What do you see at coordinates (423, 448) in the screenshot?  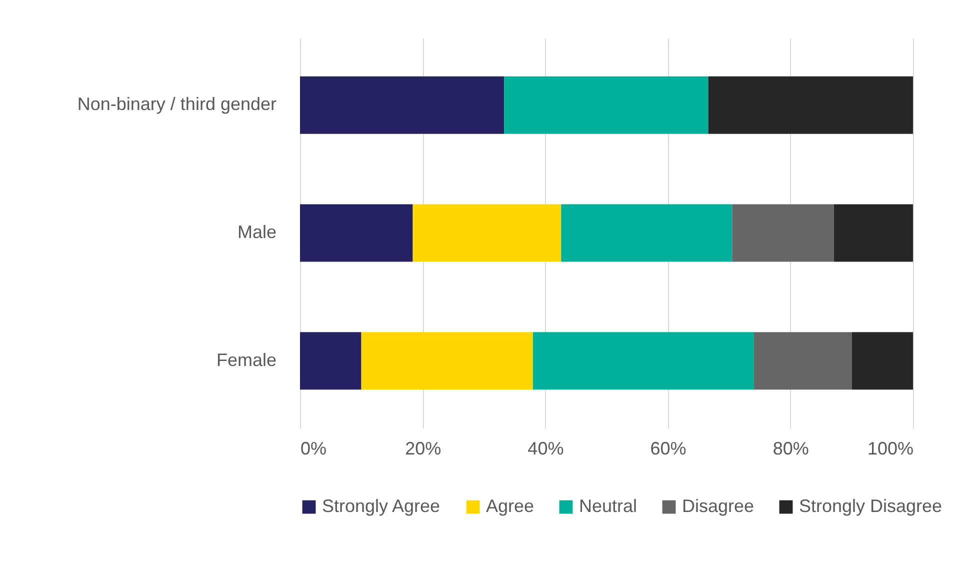 I see `x-tick-label: 20%` at bounding box center [423, 448].